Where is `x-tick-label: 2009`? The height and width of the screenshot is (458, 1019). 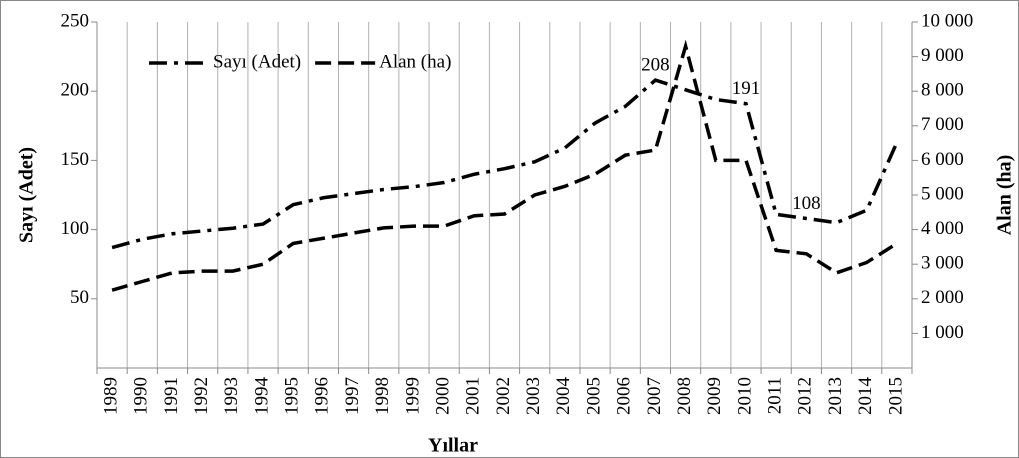 x-tick-label: 2009 is located at coordinates (714, 396).